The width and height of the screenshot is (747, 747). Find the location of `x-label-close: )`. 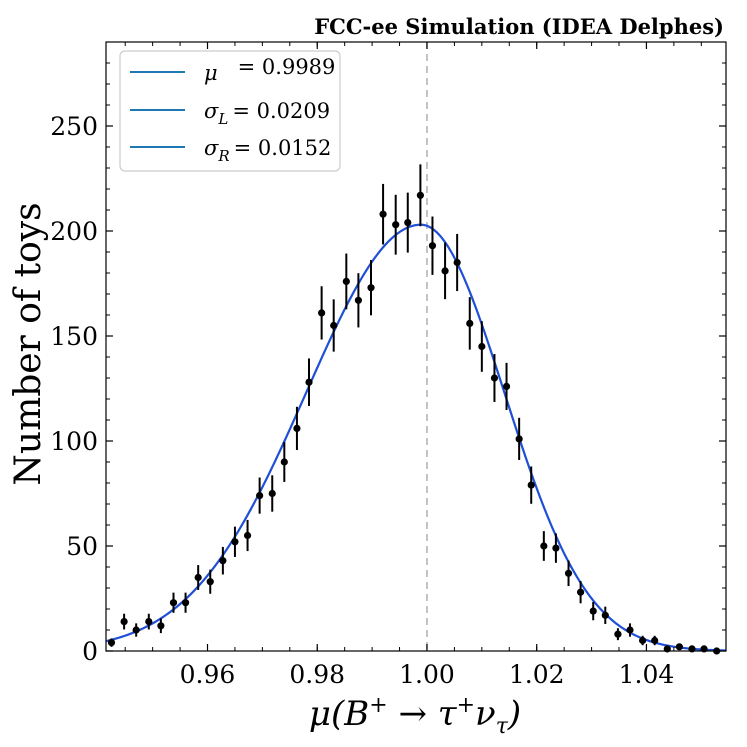

x-label-close: ) is located at coordinates (514, 714).